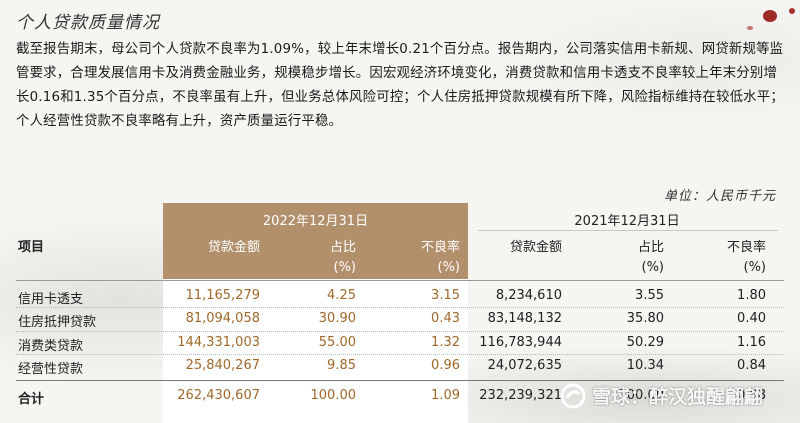  What do you see at coordinates (573, 395) in the screenshot?
I see `snowball-logo-icon` at bounding box center [573, 395].